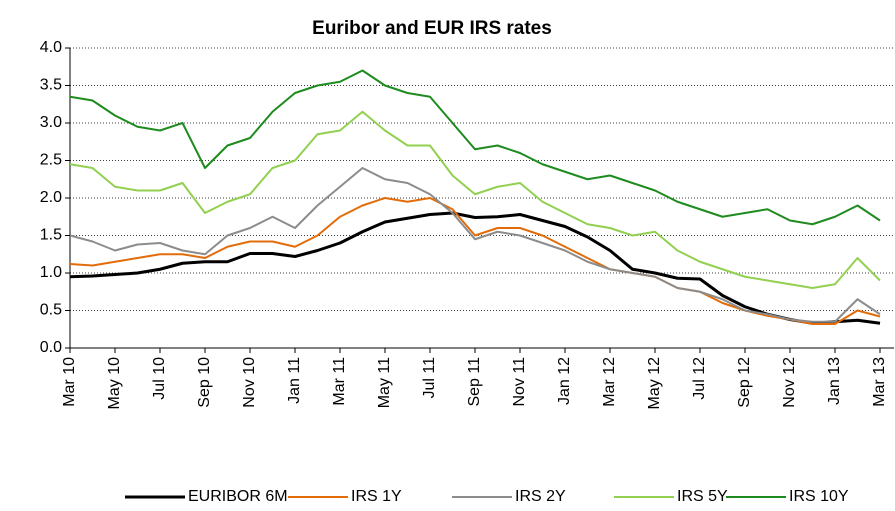  Describe the element at coordinates (294, 380) in the screenshot. I see `x-tick-label: Jan 11` at that location.